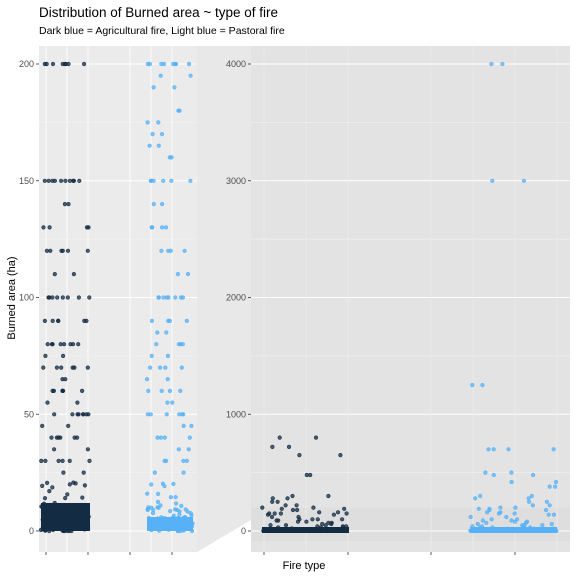 The height and width of the screenshot is (576, 576). Describe the element at coordinates (65, 516) in the screenshot. I see `agricultural-dense-base` at that location.